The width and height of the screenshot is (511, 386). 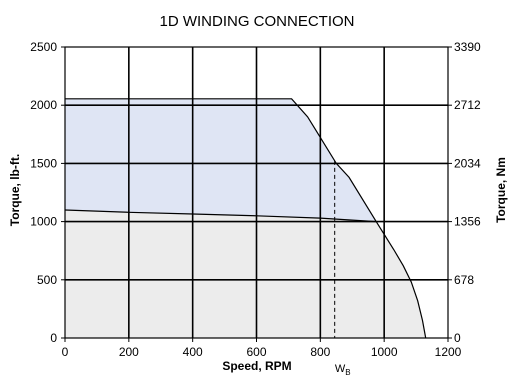 I want to click on x-tick-label: 600, so click(x=256, y=352).